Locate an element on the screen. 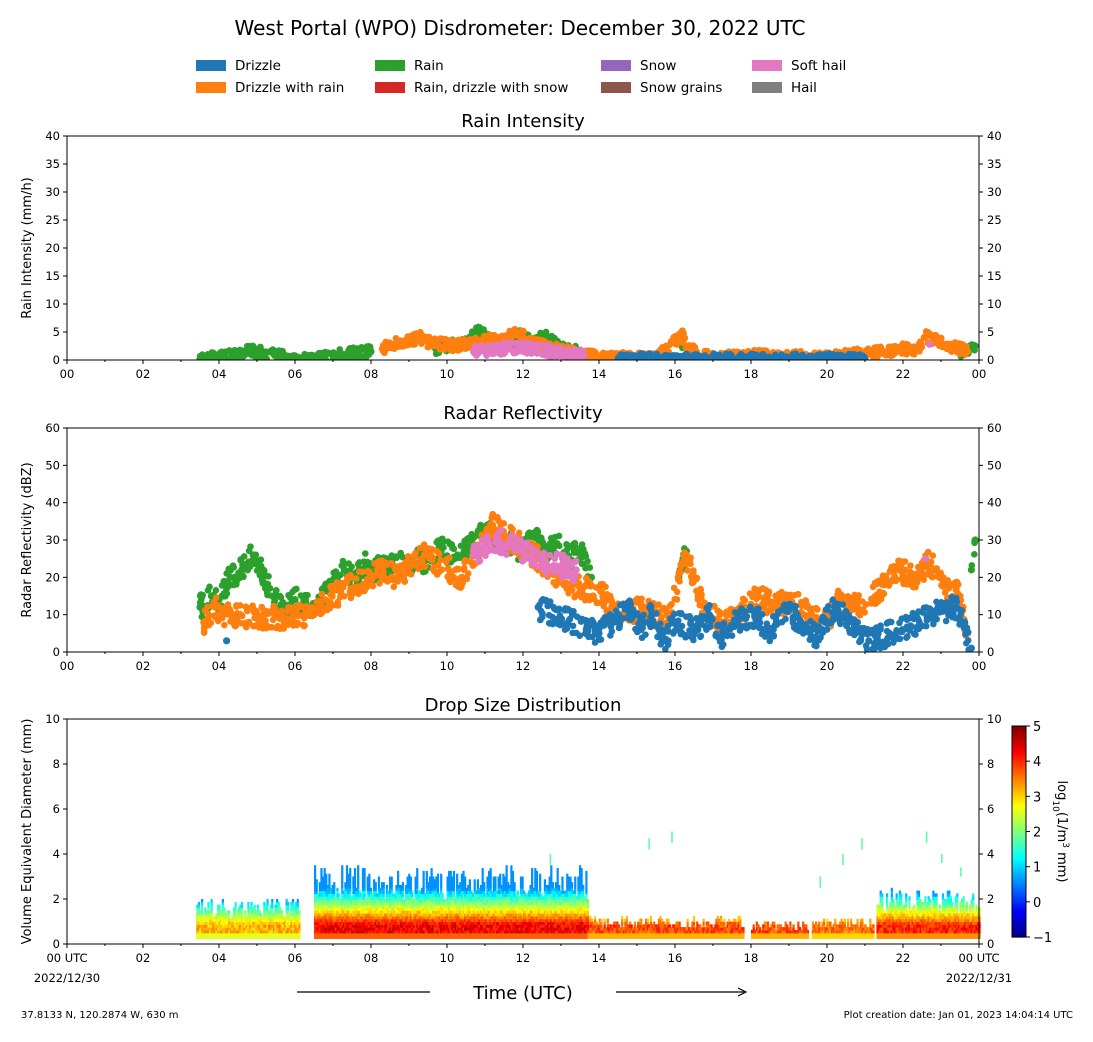 Image resolution: width=1093 pixels, height=1042 pixels. y-tick-label: 35 is located at coordinates (52, 164).